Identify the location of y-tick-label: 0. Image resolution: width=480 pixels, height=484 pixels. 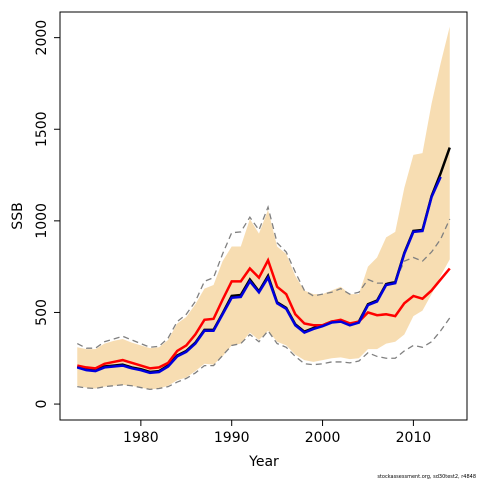
(42, 404).